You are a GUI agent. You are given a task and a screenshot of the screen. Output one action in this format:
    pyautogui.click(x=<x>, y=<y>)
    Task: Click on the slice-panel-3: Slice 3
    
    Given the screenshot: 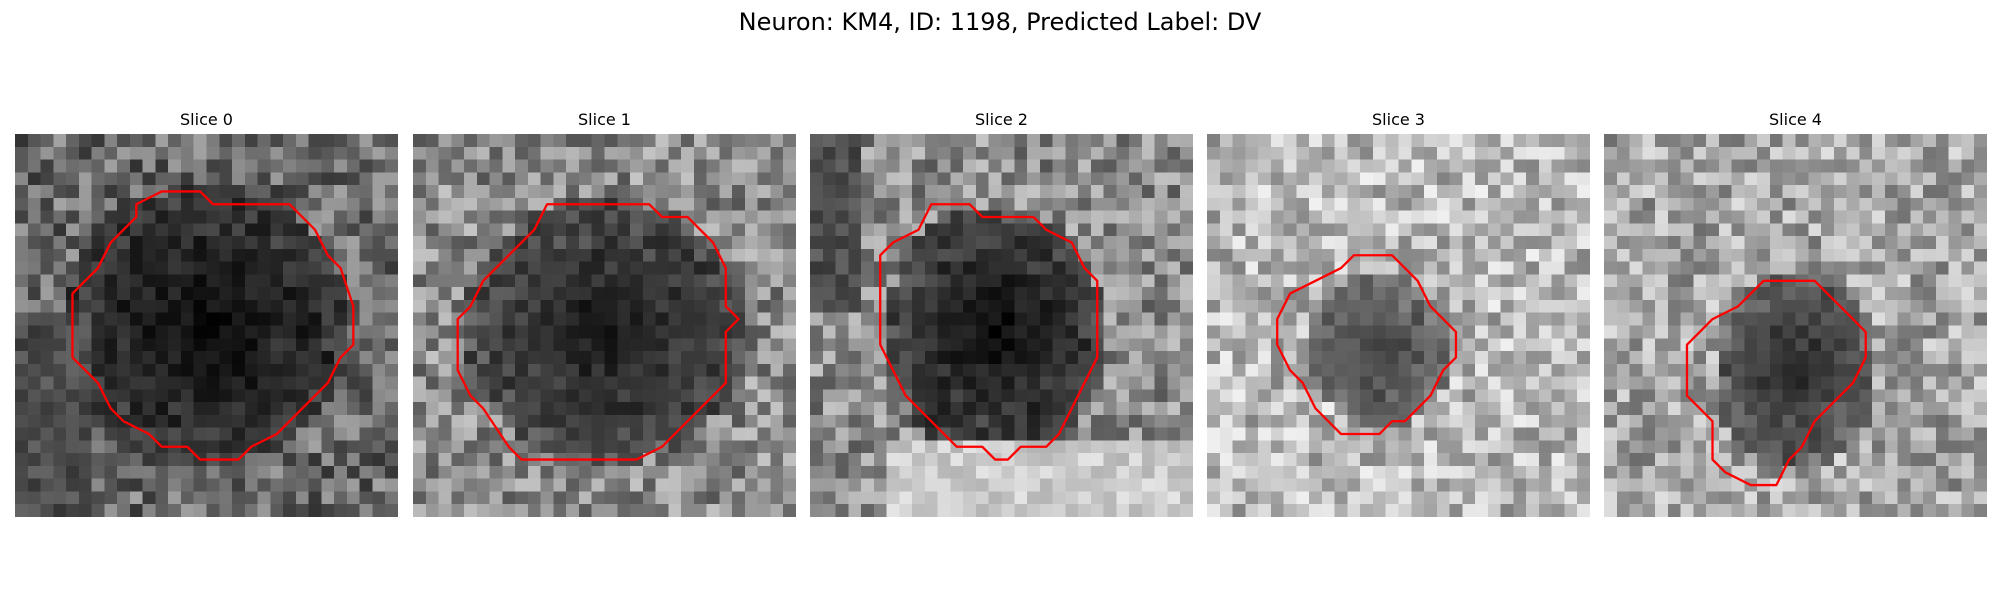 What is the action you would take?
    pyautogui.click(x=1398, y=312)
    